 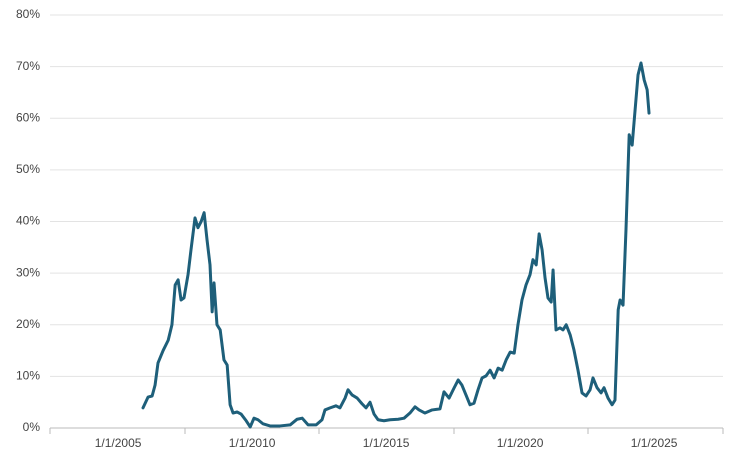 I want to click on y-tick-label: 70%, so click(x=28, y=66).